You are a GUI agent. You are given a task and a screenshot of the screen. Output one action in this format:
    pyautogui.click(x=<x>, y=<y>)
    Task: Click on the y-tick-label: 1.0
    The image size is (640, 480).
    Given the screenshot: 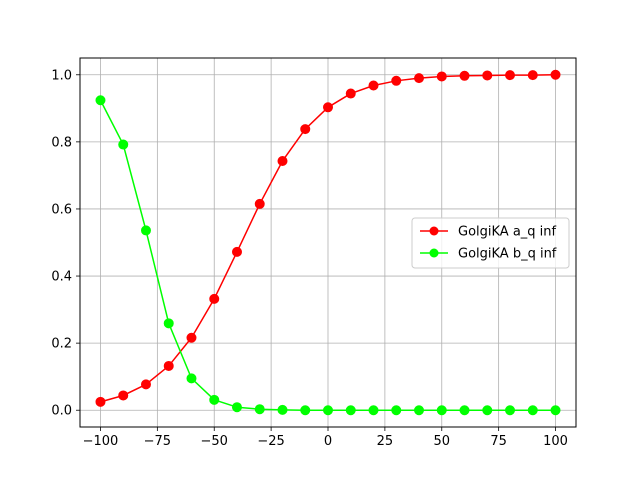 What is the action you would take?
    pyautogui.click(x=61, y=75)
    